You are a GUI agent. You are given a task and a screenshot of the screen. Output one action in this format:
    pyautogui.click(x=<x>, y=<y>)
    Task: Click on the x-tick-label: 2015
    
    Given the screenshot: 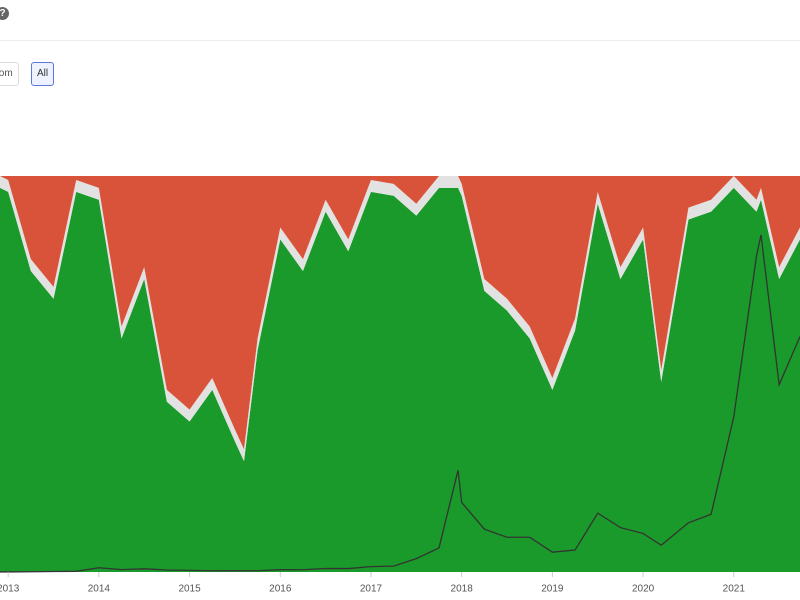 What is the action you would take?
    pyautogui.click(x=189, y=589)
    